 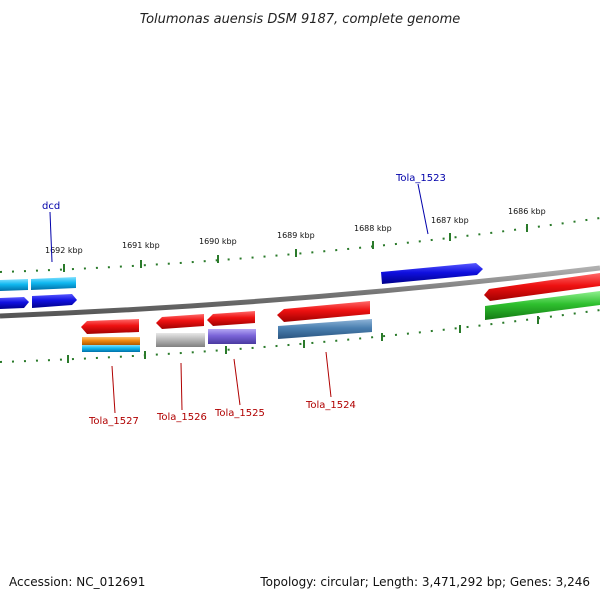 What do you see at coordinates (51, 206) in the screenshot?
I see `gene-label-dcd: dcd` at bounding box center [51, 206].